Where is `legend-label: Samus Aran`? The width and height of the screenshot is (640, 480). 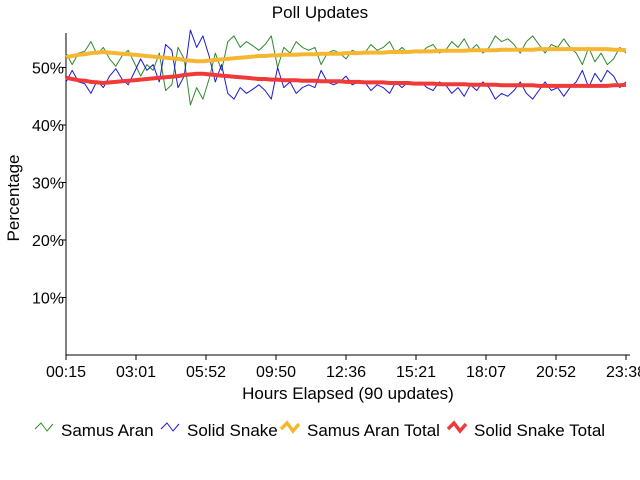
legend-label: Samus Aran is located at coordinates (107, 430).